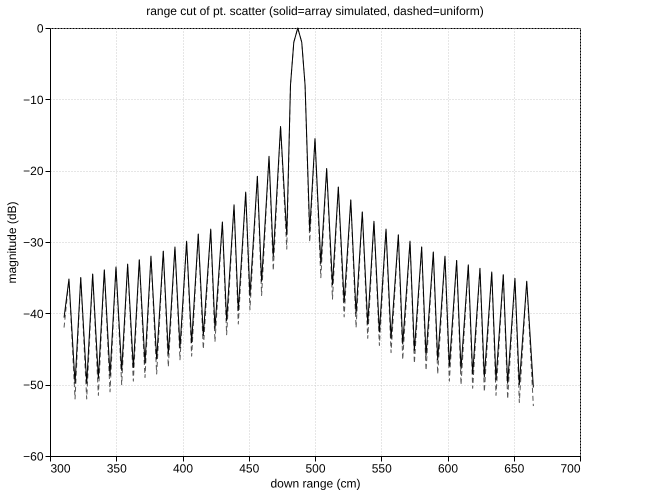  What do you see at coordinates (33, 313) in the screenshot?
I see `y-tick-label: −40` at bounding box center [33, 313].